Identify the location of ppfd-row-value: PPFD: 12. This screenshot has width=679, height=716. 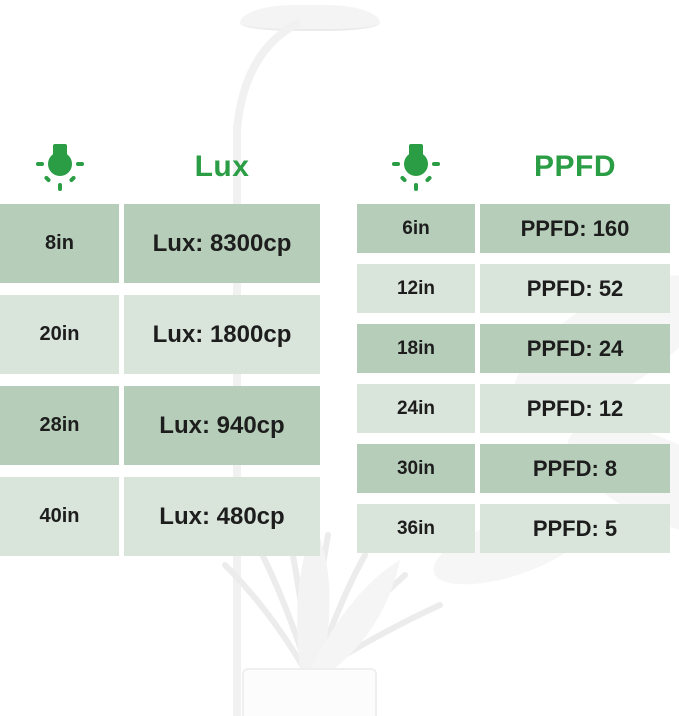
(575, 408).